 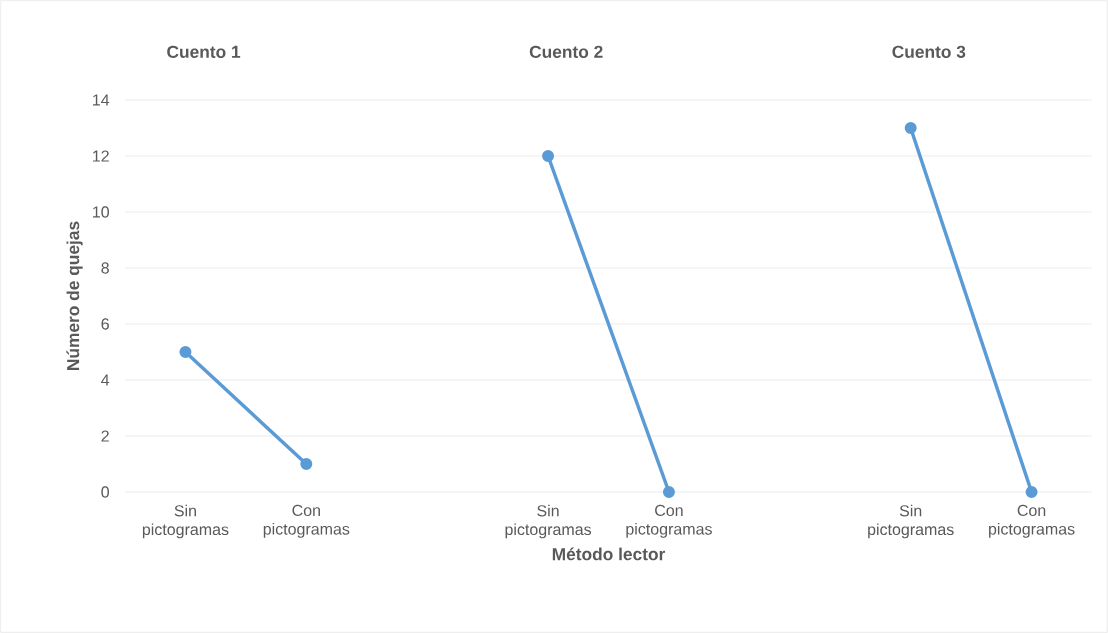 I want to click on text: Cuento 1, so click(x=204, y=51).